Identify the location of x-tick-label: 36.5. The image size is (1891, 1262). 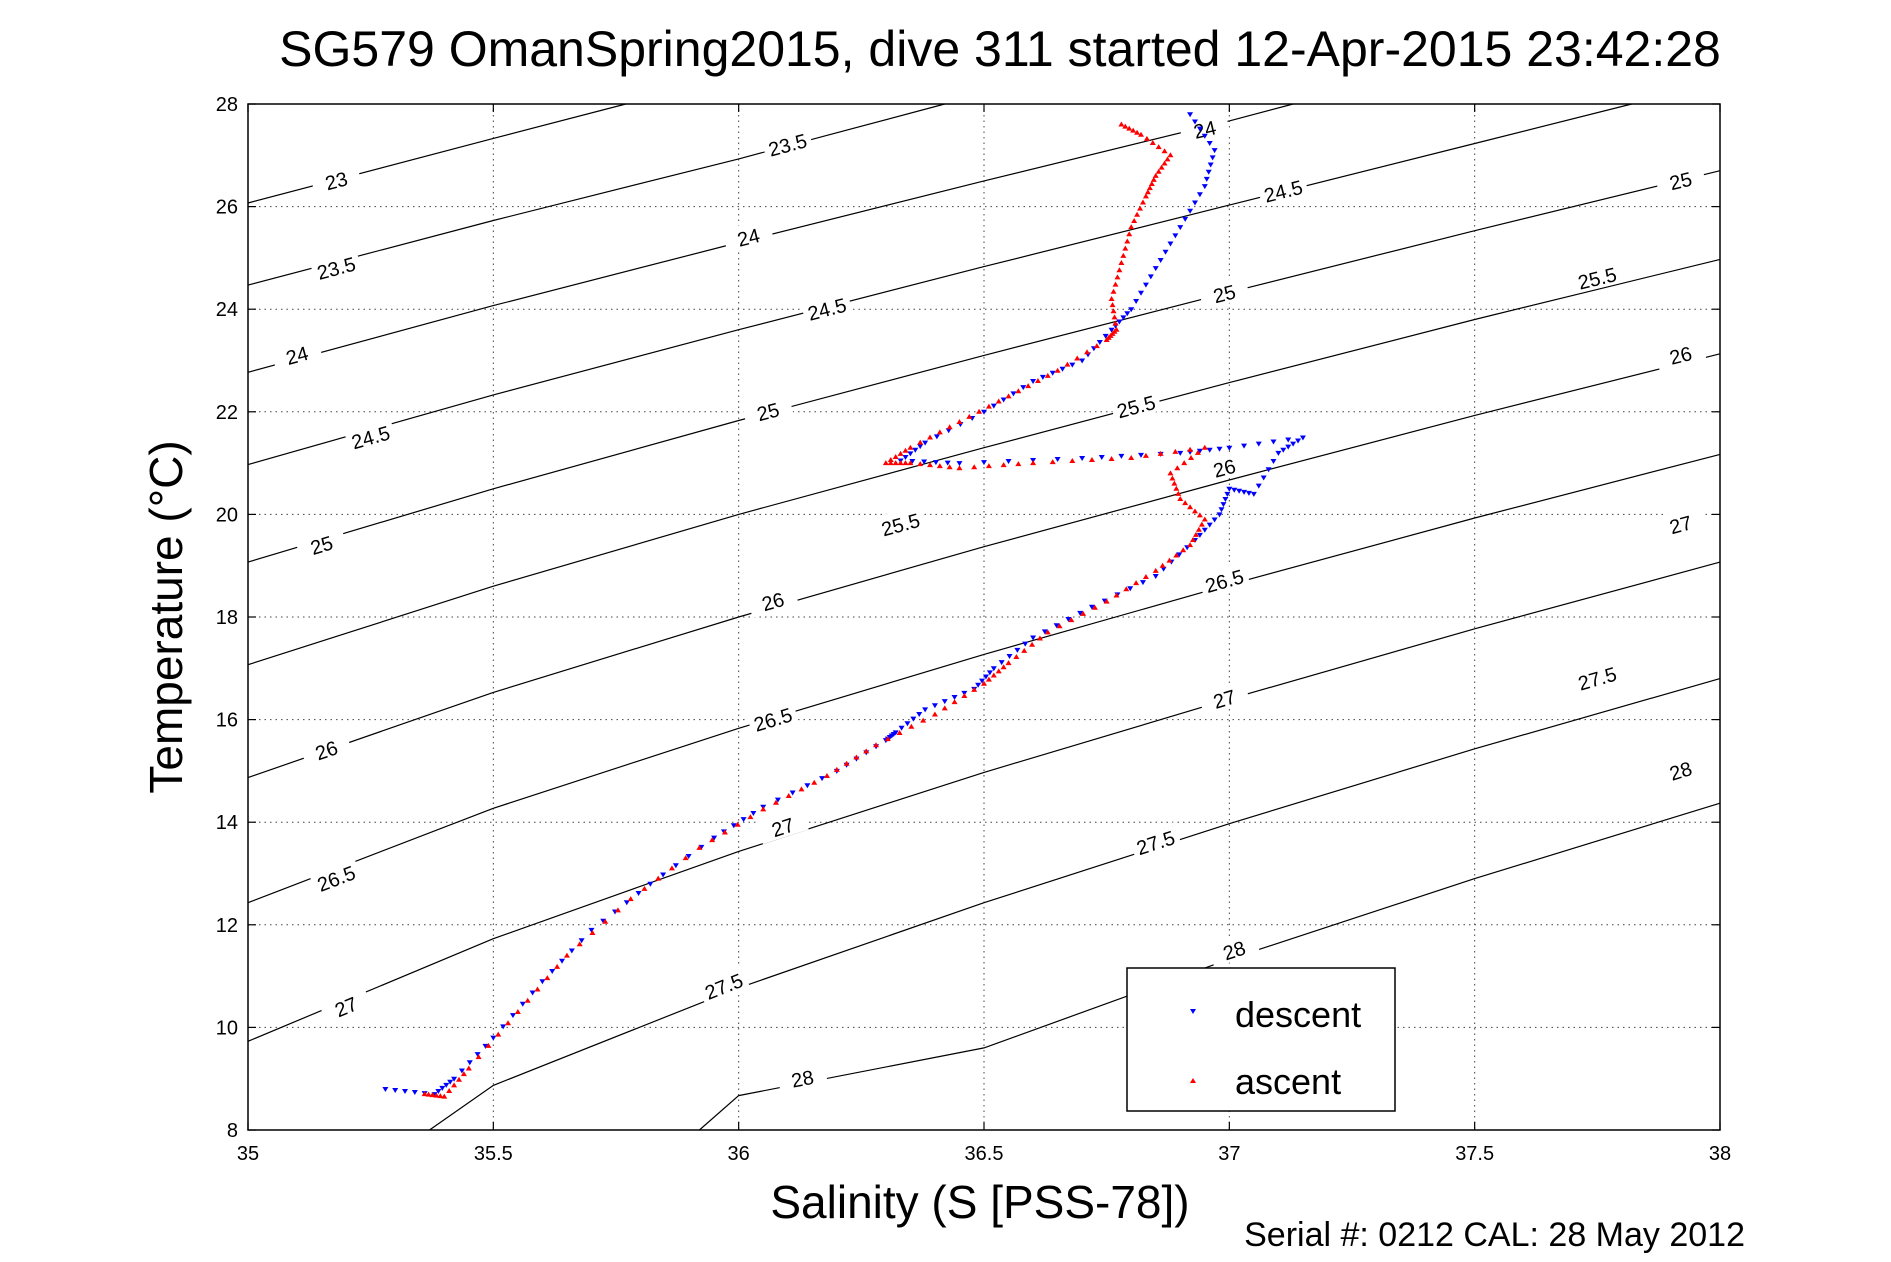
(984, 1154).